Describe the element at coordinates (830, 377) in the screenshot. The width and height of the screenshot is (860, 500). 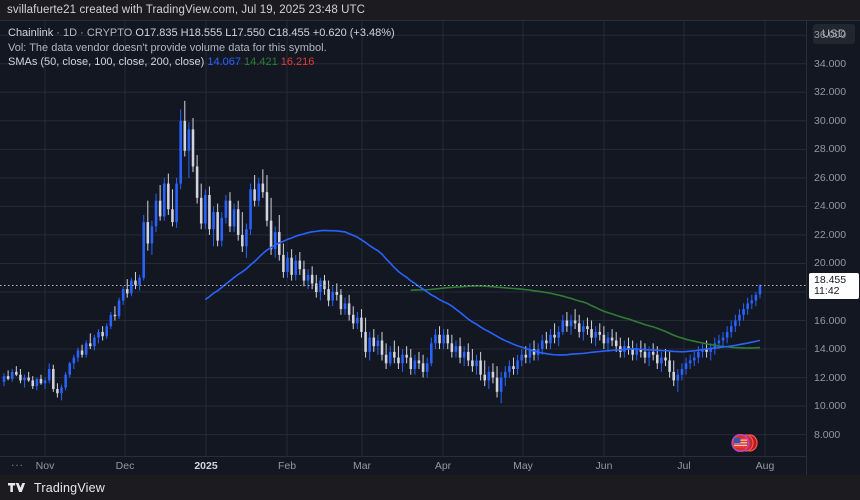
I see `price-tick-label: 12.000` at that location.